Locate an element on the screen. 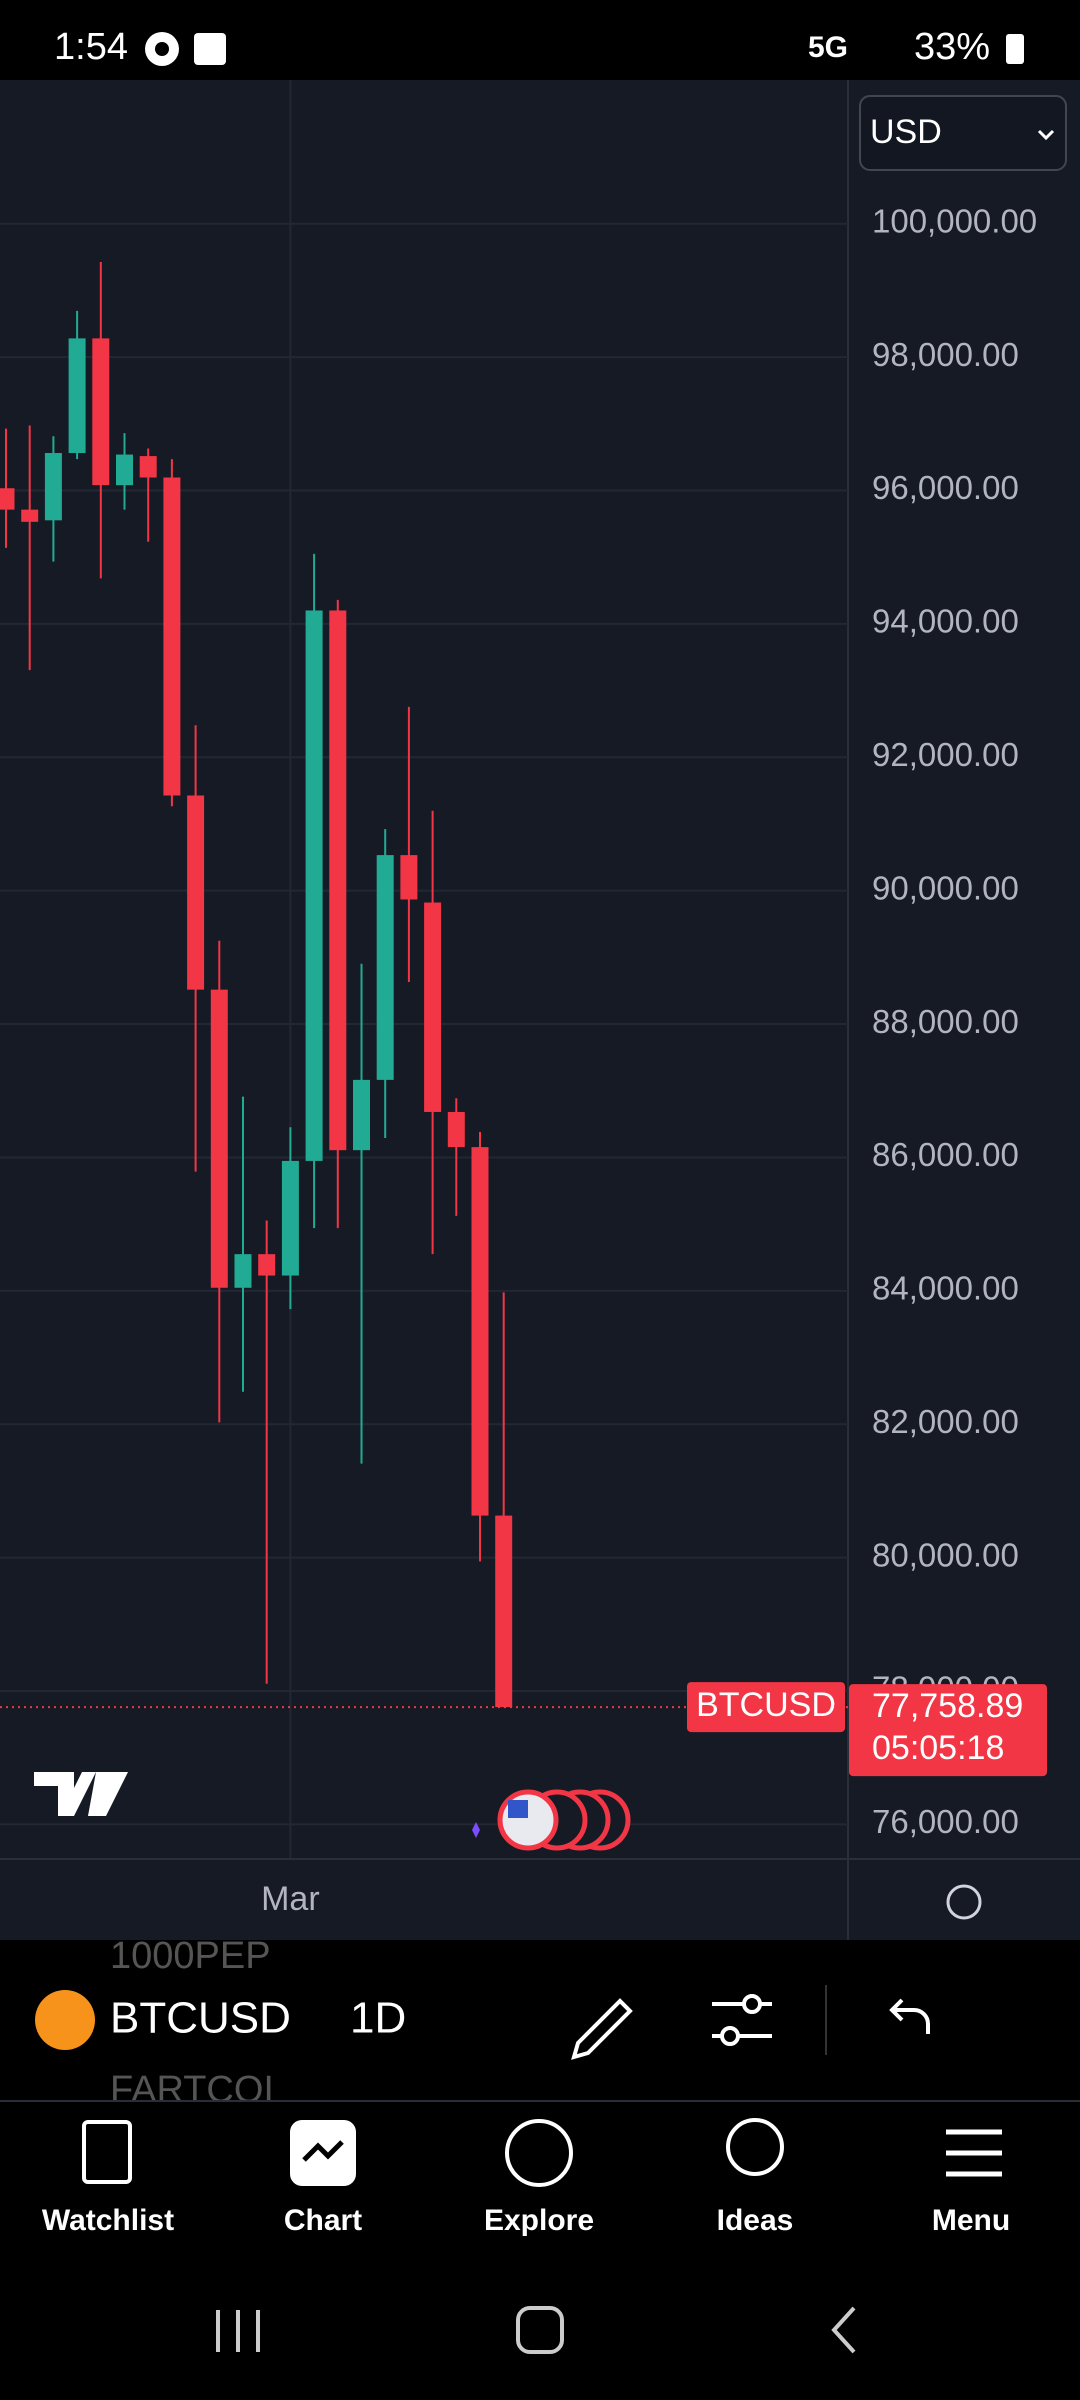  undo-button is located at coordinates (909, 2016).